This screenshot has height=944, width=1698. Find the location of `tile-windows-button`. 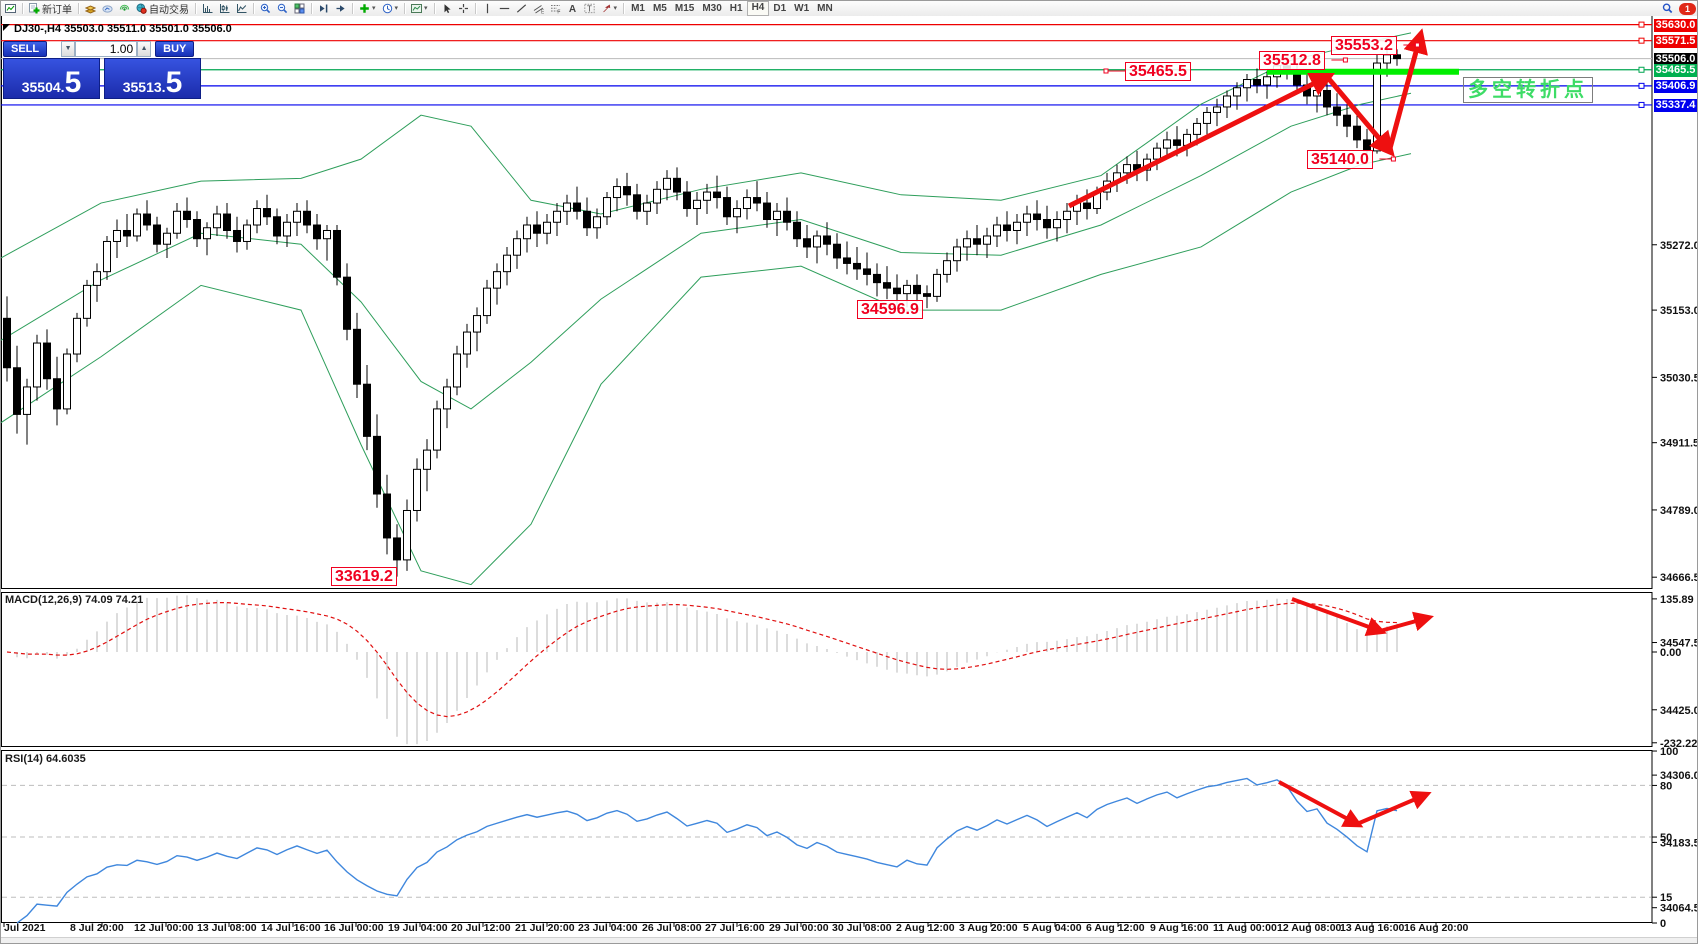

tile-windows-button is located at coordinates (299, 9).